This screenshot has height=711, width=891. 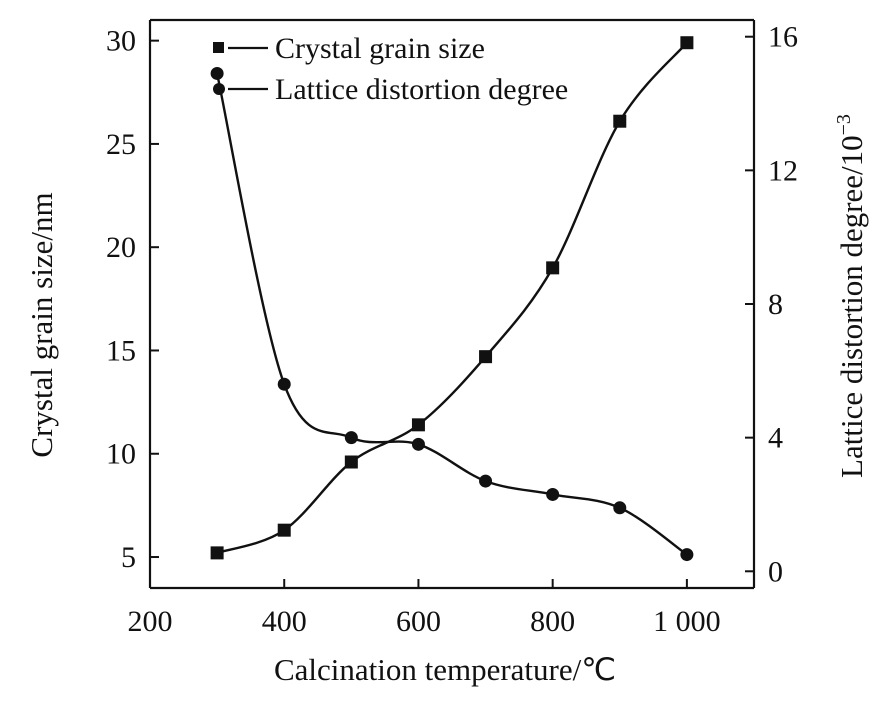 I want to click on x-tick-label: 600, so click(x=418, y=621).